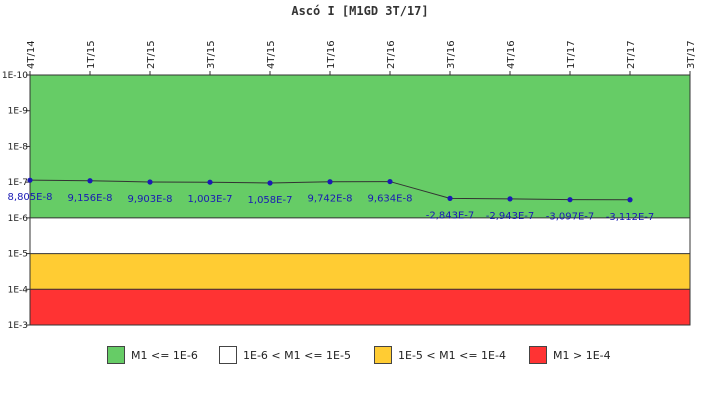 The height and width of the screenshot is (400, 720). I want to click on data-label: -3,097E-7, so click(570, 217).